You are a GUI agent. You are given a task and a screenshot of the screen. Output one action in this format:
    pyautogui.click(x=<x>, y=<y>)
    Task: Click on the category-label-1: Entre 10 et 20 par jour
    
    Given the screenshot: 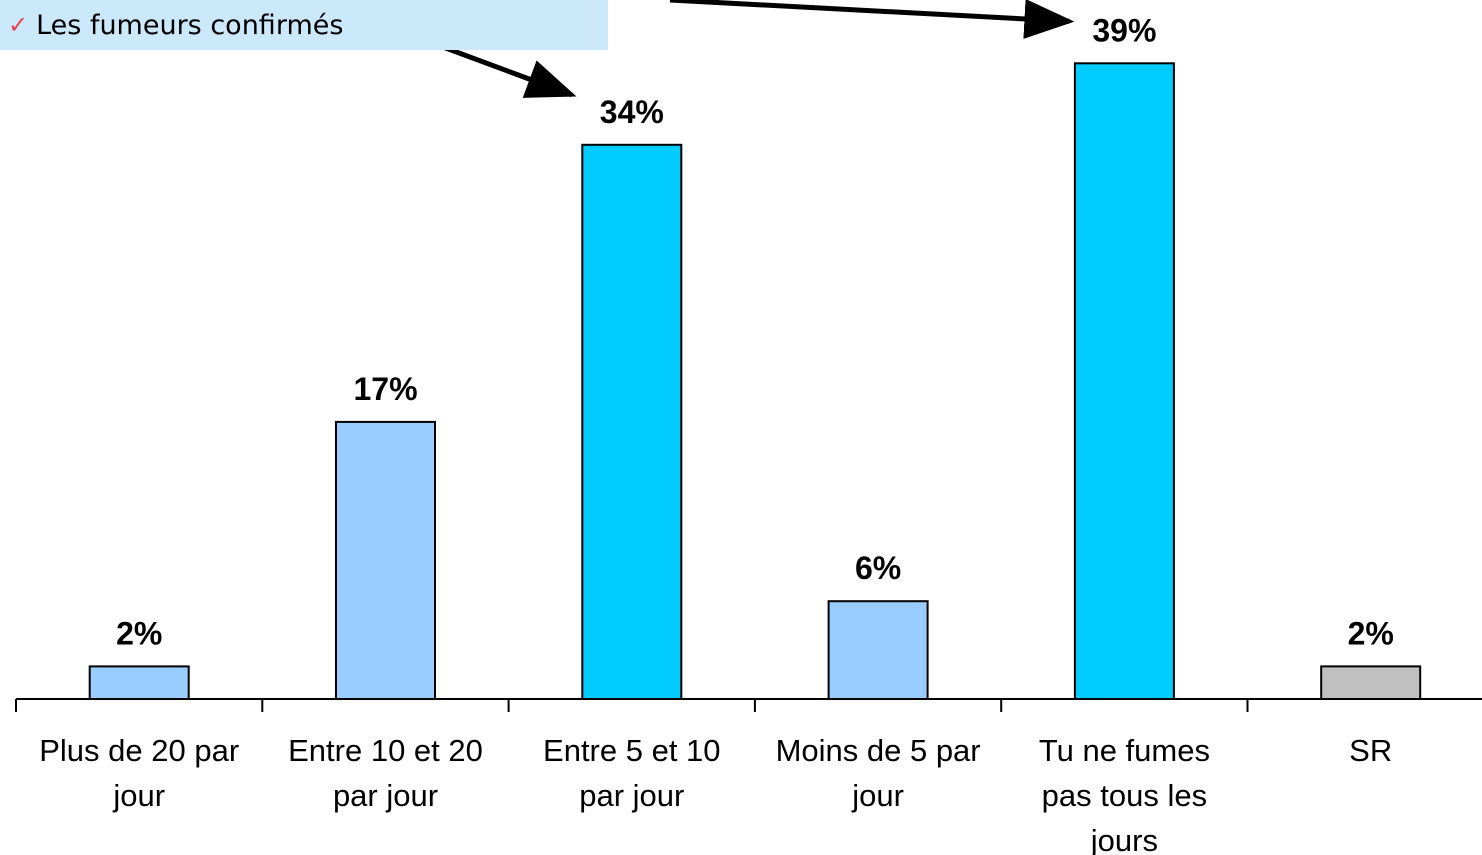 What is the action you would take?
    pyautogui.click(x=385, y=773)
    